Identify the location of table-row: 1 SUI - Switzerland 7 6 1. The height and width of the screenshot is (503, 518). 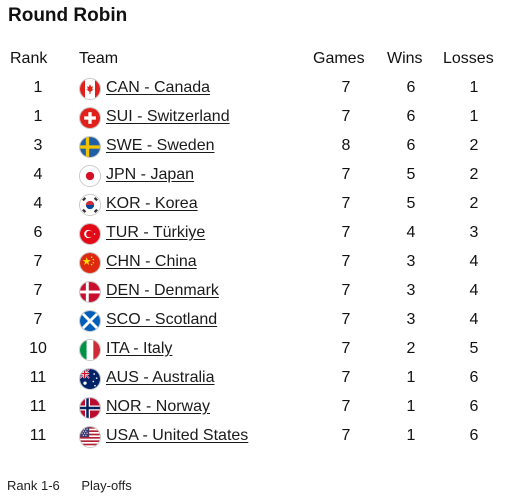
(259, 117).